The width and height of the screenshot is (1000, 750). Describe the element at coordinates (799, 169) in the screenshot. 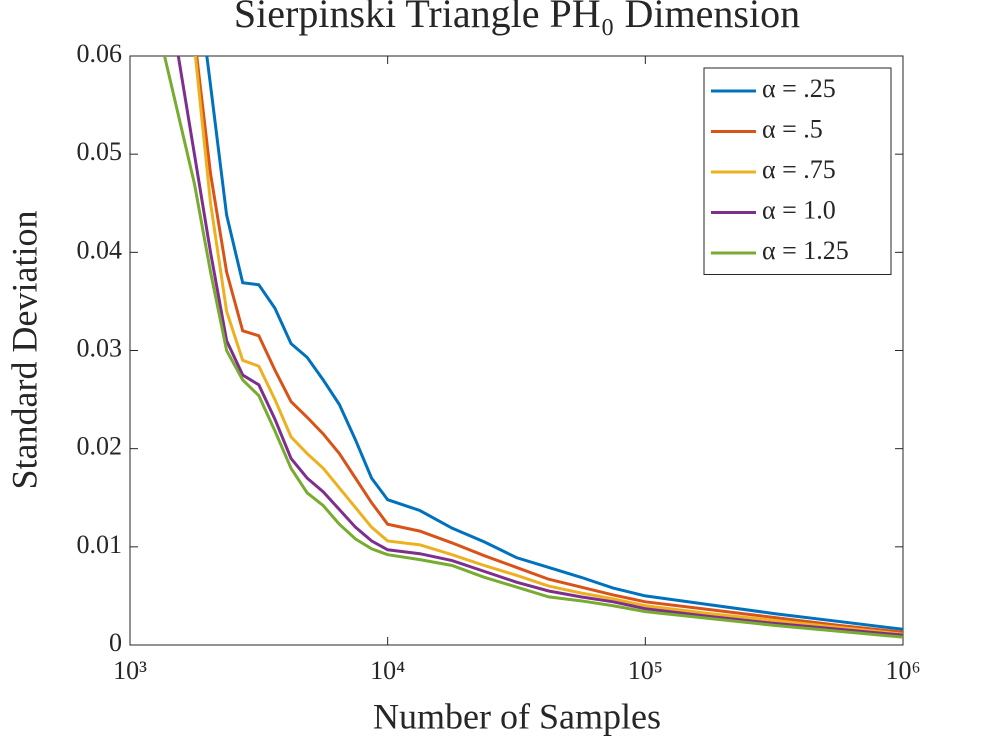

I see `legend-label: α = .75` at that location.